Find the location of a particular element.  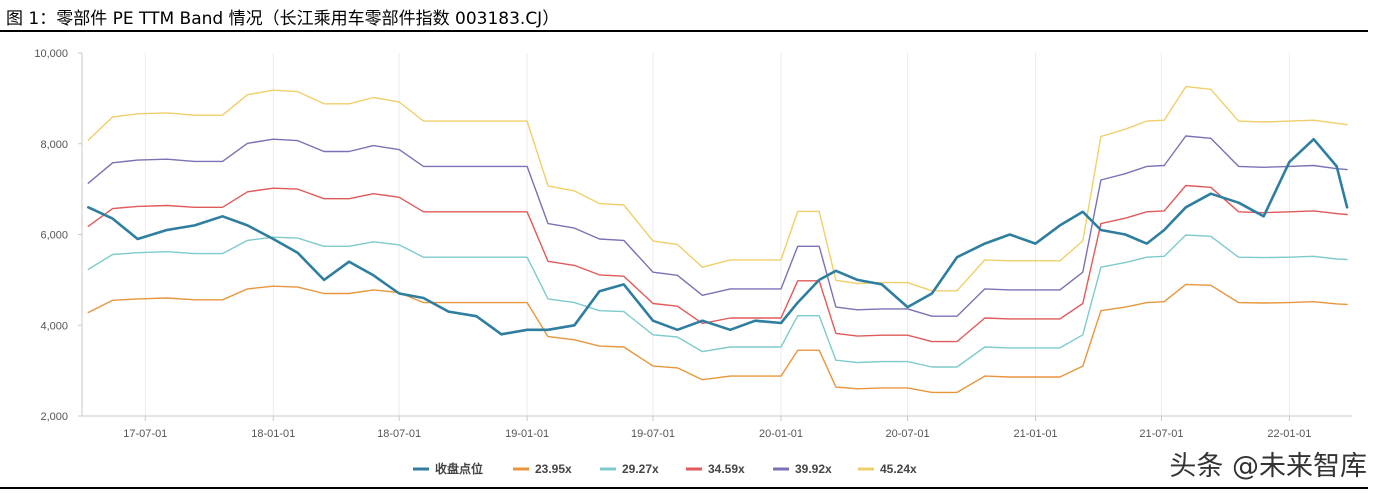

legend-label: 39.92x is located at coordinates (813, 469).